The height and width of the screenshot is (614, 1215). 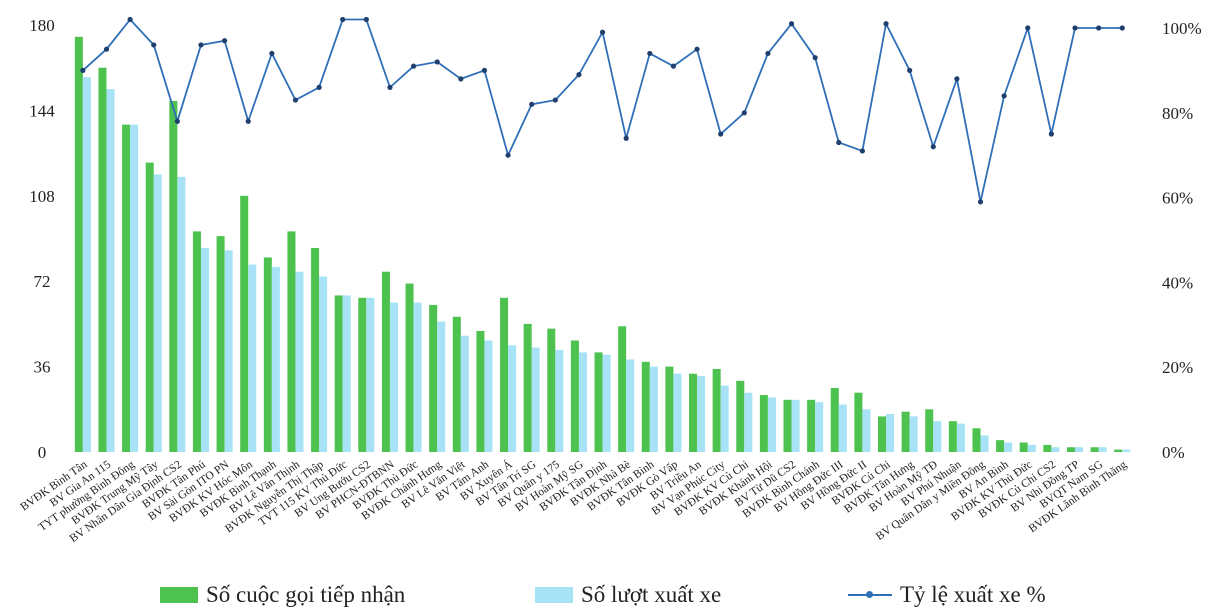 I want to click on y-tick-label: 72, so click(x=42, y=281).